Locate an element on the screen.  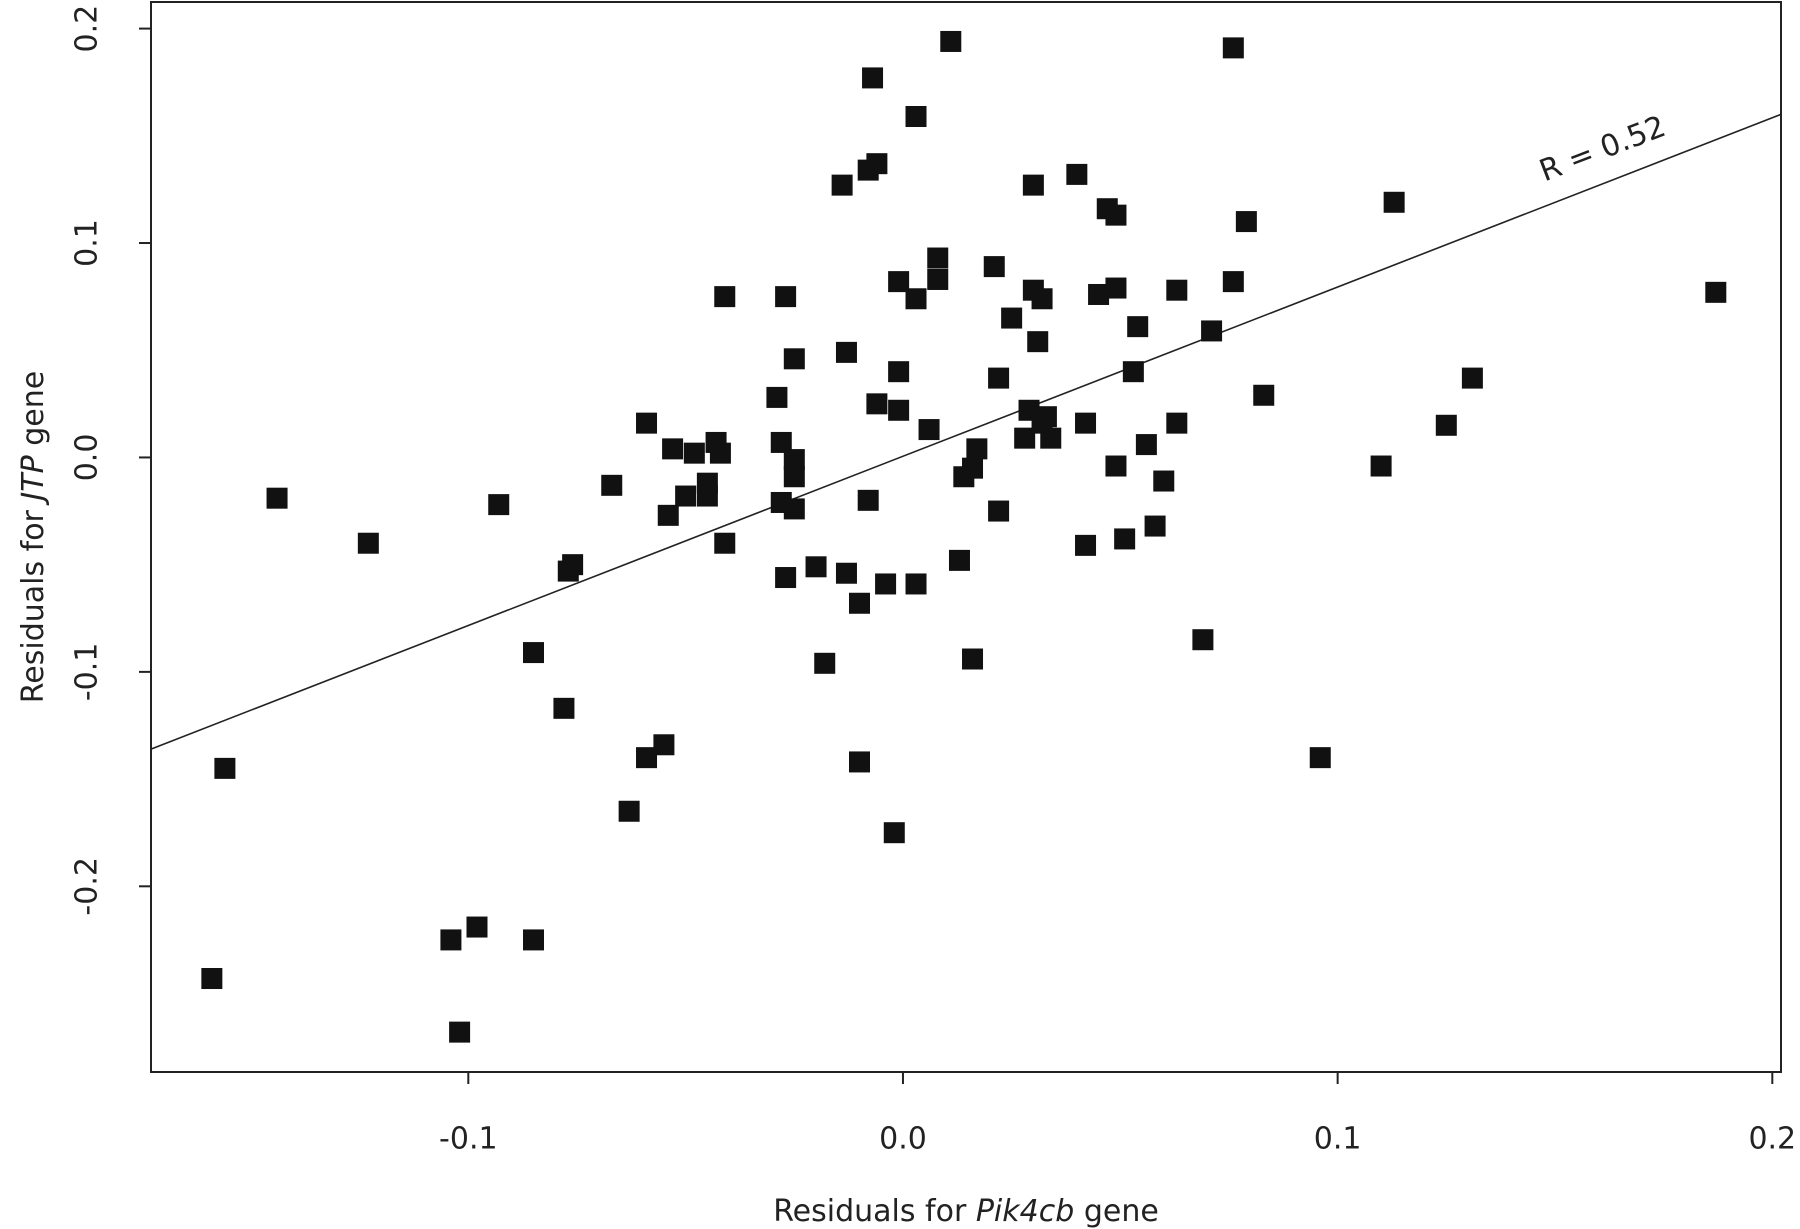
y-tick-label: 0.2 is located at coordinates (87, 29).